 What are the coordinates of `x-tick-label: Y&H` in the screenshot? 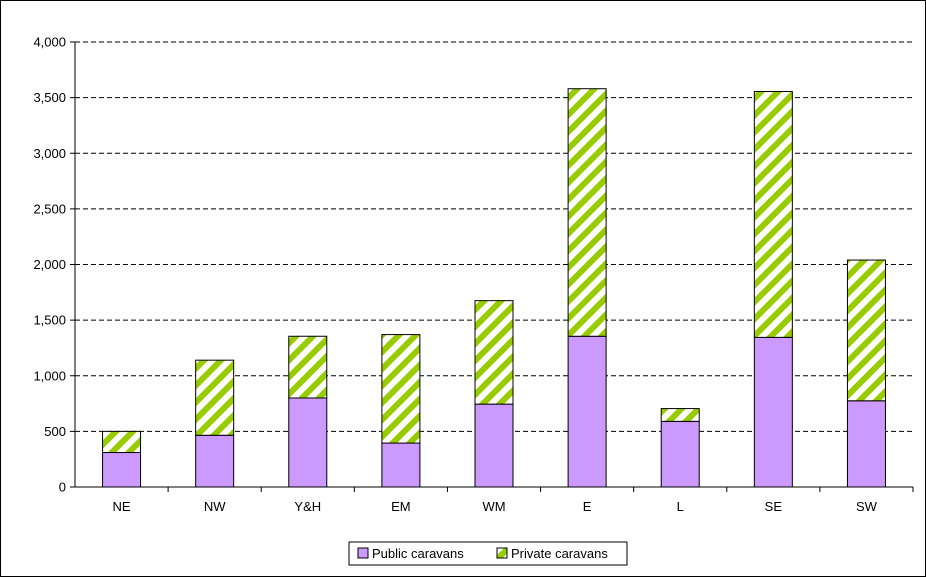 It's located at (307, 506).